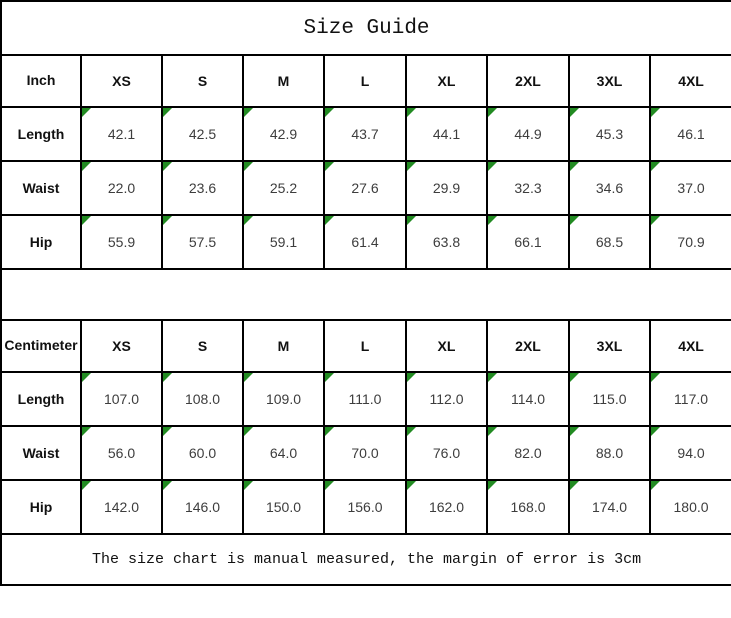 The width and height of the screenshot is (731, 618). What do you see at coordinates (283, 399) in the screenshot?
I see `size-value-cell: 109.0` at bounding box center [283, 399].